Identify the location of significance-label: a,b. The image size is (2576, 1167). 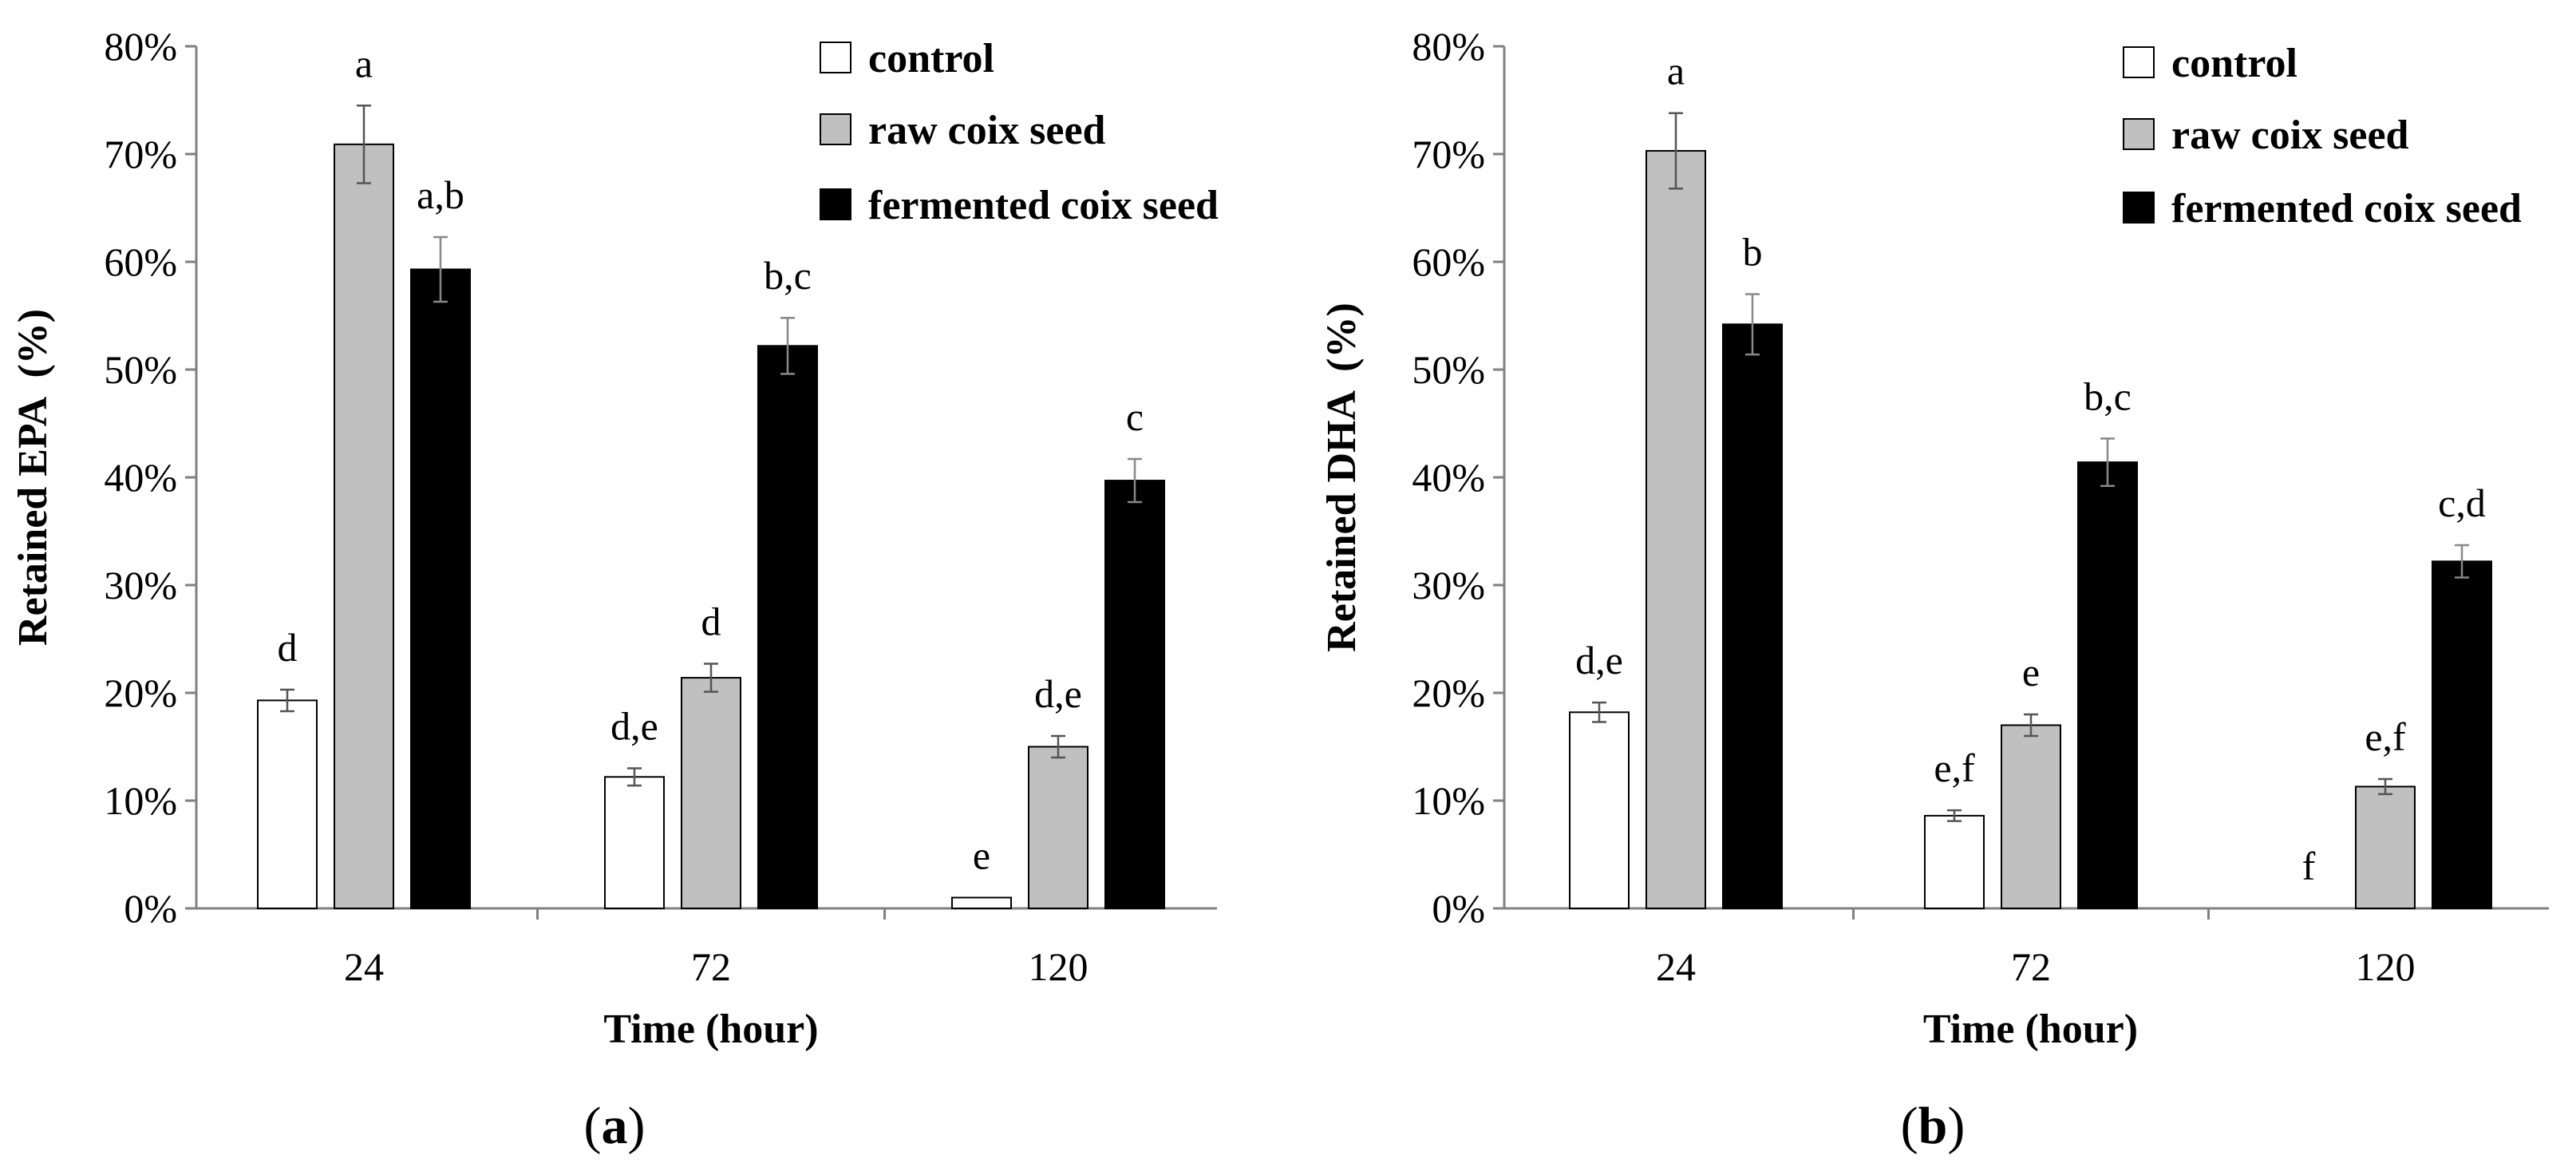
(440, 194).